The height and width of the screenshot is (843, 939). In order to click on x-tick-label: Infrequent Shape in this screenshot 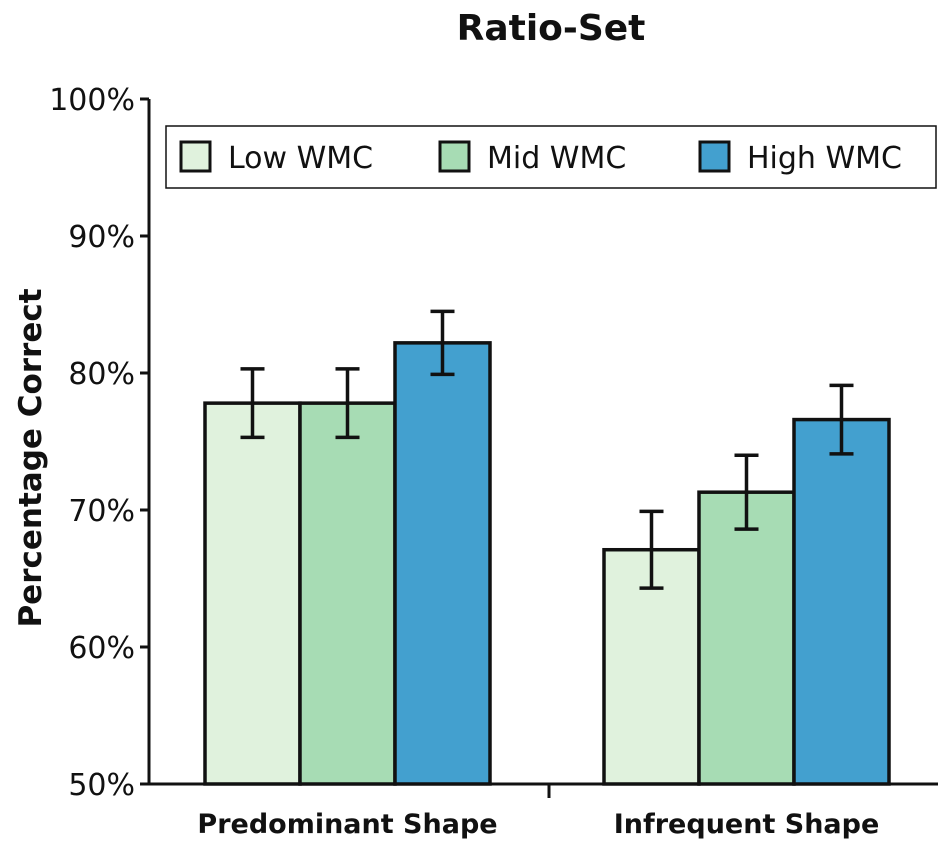, I will do `click(747, 824)`.